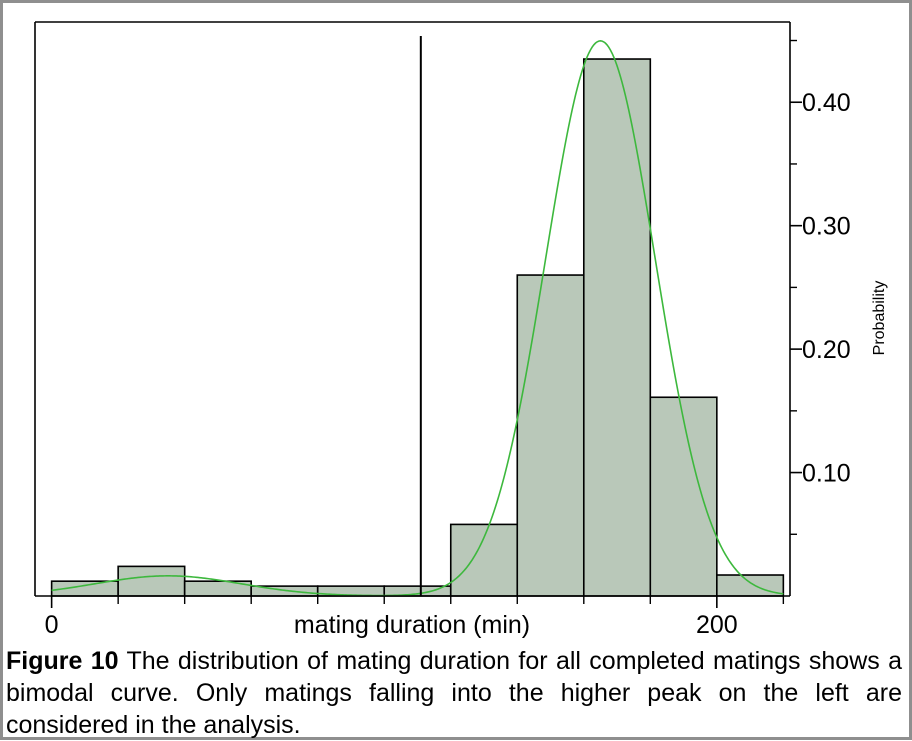  I want to click on x-axis-label: mating duration (min), so click(412, 625).